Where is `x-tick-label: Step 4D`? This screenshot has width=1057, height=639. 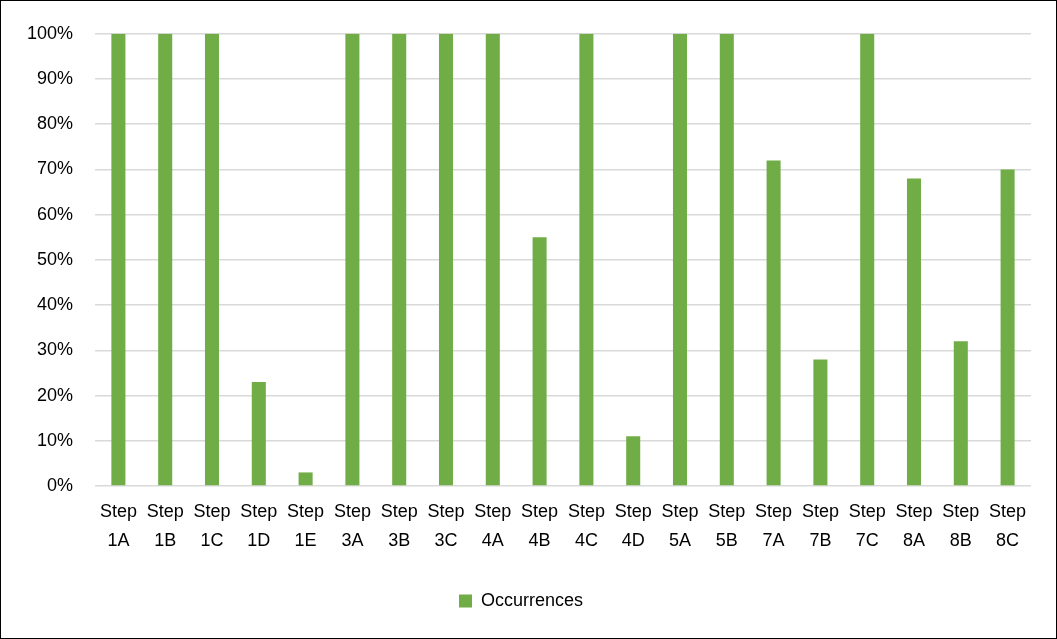 x-tick-label: Step 4D is located at coordinates (633, 526).